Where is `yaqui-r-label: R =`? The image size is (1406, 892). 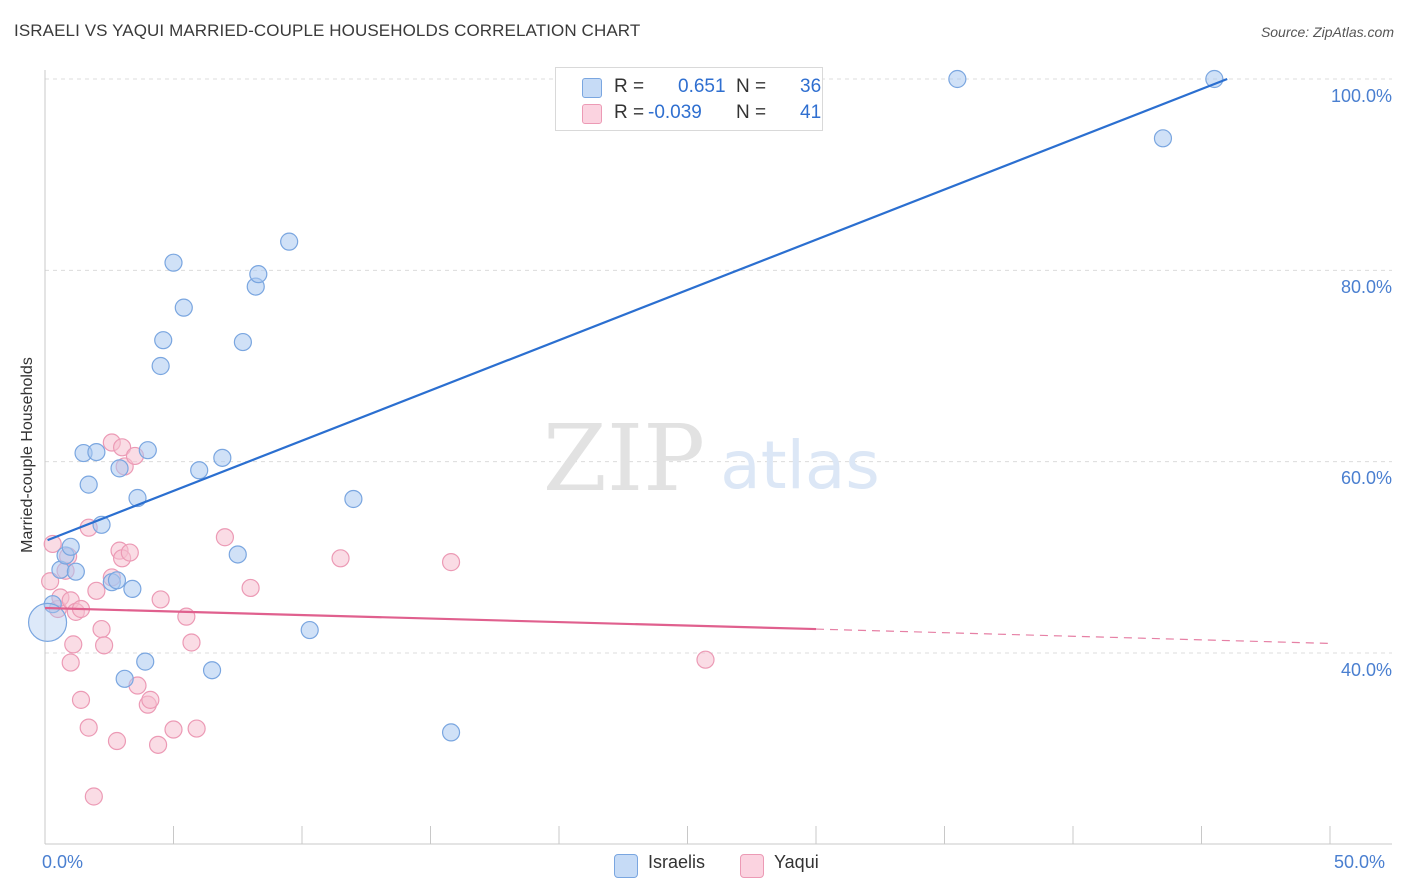
yaqui-r-label: R = is located at coordinates (629, 112).